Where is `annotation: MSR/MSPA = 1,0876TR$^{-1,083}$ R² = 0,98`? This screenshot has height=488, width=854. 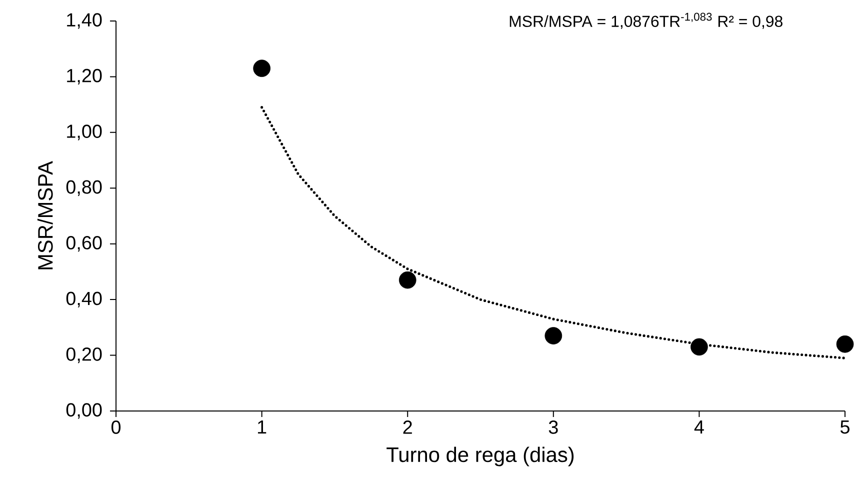 annotation: MSR/MSPA = 1,0876TR$^{-1,083}$ R² = 0,98 is located at coordinates (646, 20).